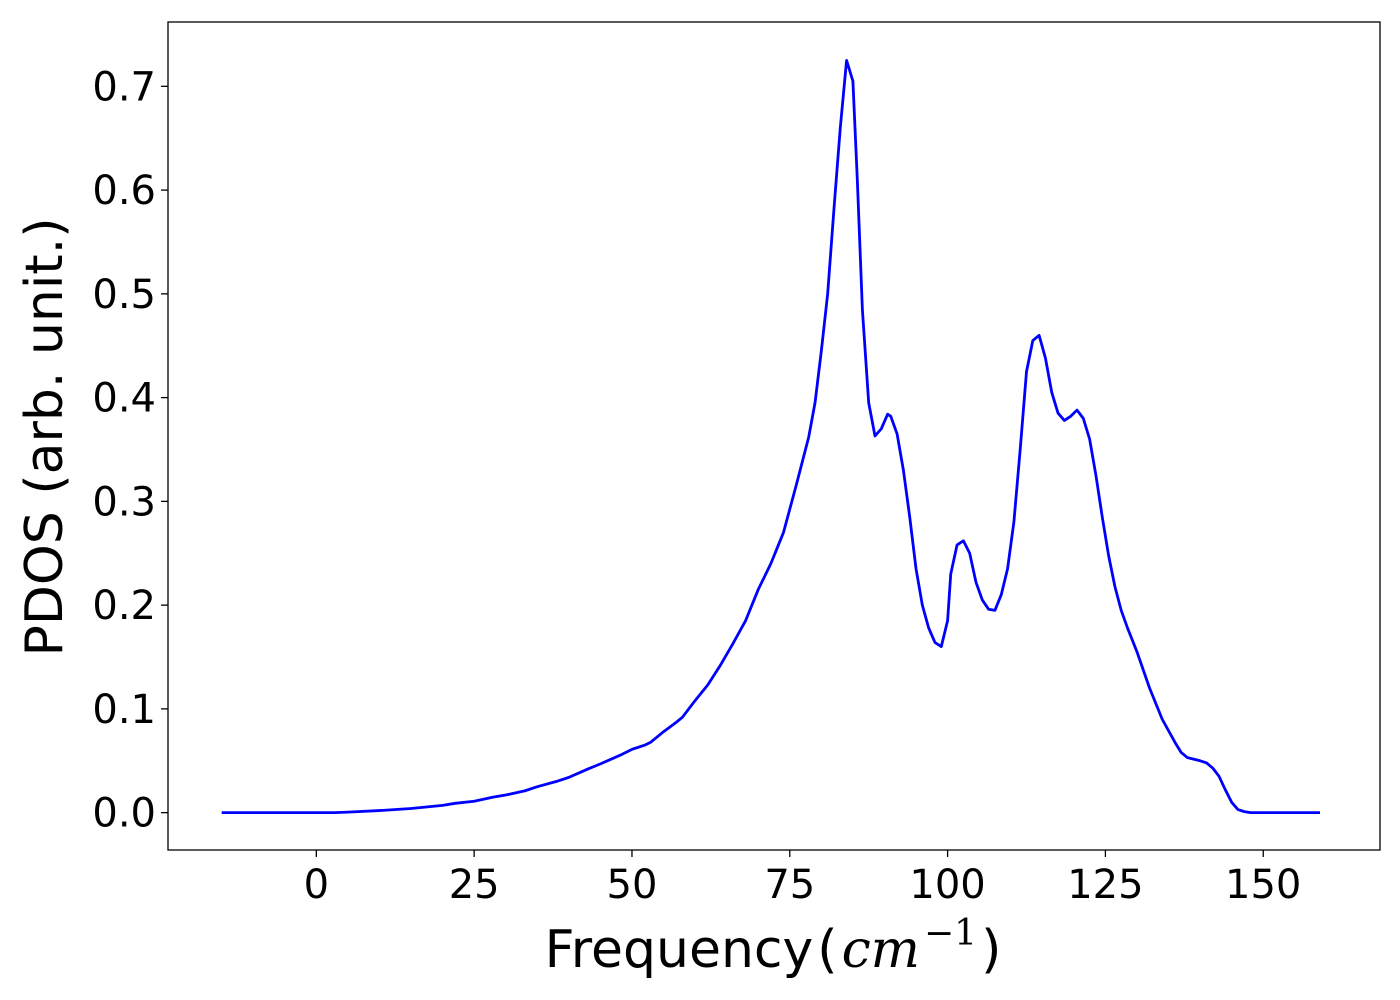  Describe the element at coordinates (130, 450) in the screenshot. I see `y-axis-ticks: 0.0 0.1 0.2 0.3 0.4 0.5 0.6 0.7` at that location.